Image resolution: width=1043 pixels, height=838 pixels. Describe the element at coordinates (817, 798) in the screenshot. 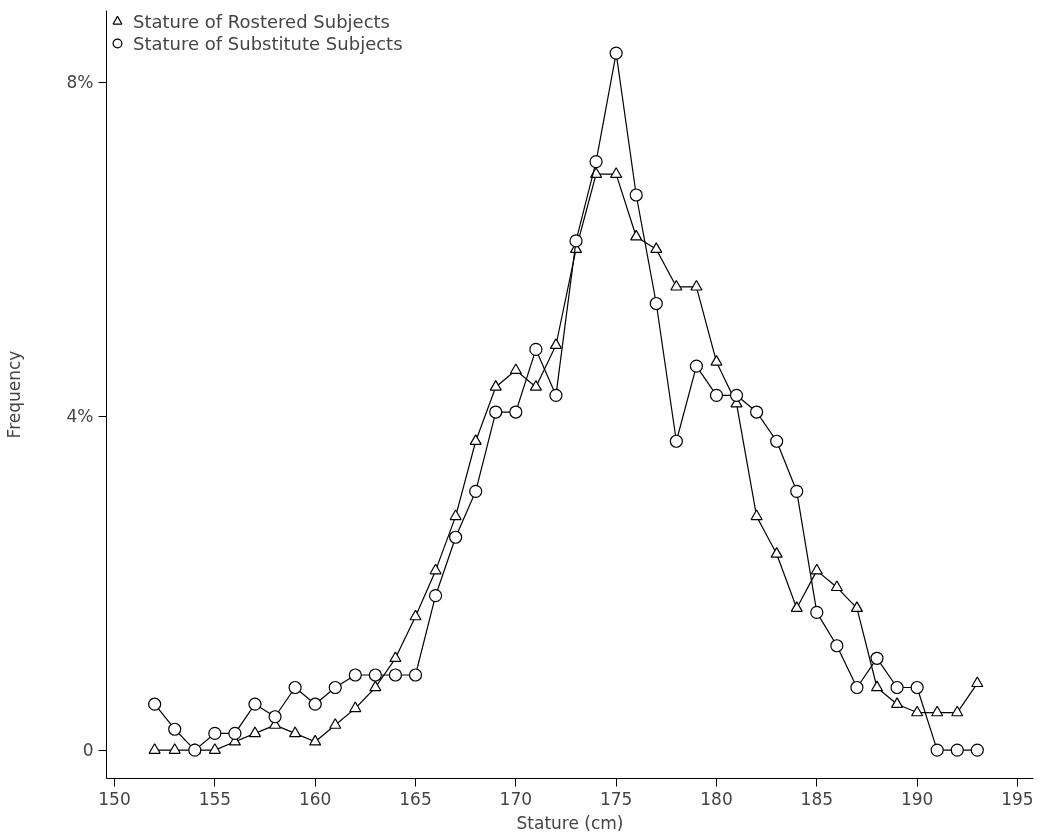

I see `x-tick-label: 185` at that location.